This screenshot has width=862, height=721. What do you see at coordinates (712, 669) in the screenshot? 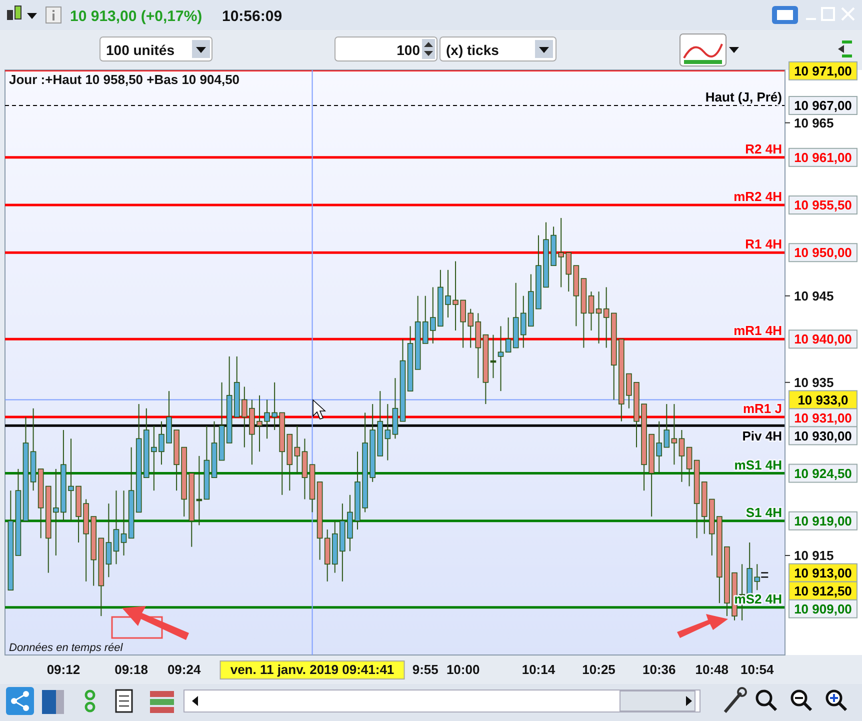
I see `x-tick-label: 10:48` at bounding box center [712, 669].